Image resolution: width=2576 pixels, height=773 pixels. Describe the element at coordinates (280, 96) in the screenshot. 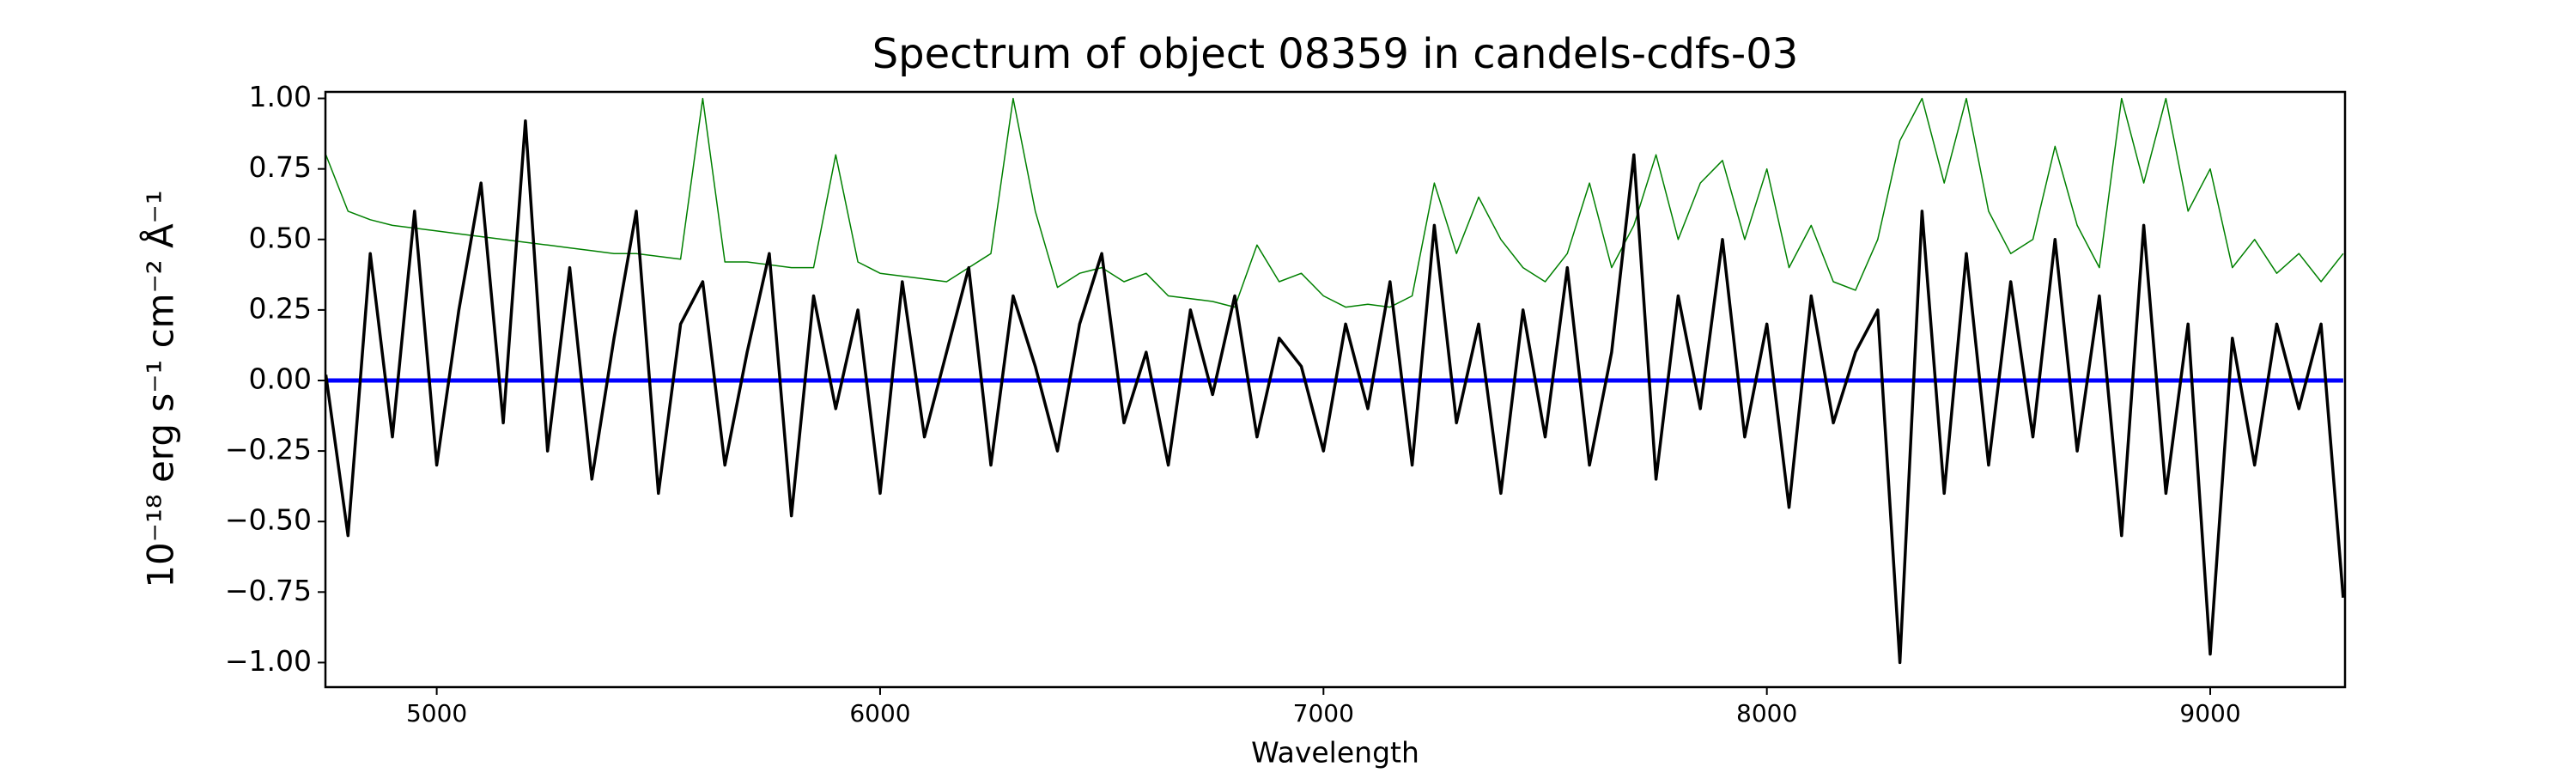

I see `y-tick-label: 1.00` at that location.